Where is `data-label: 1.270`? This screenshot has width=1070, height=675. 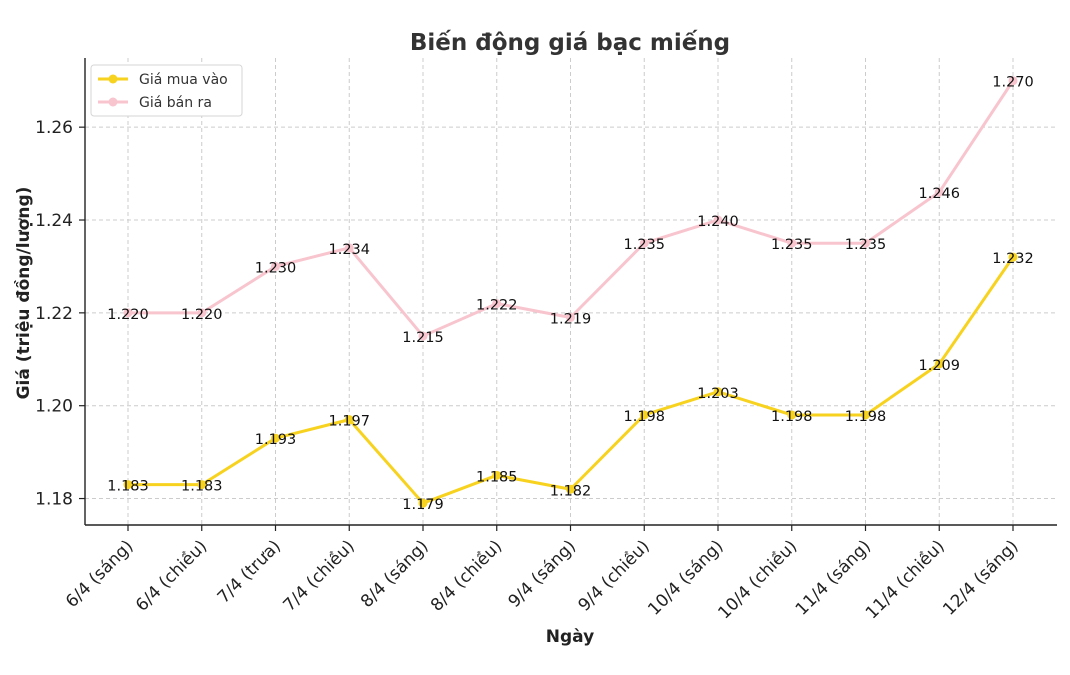 data-label: 1.270 is located at coordinates (1013, 83).